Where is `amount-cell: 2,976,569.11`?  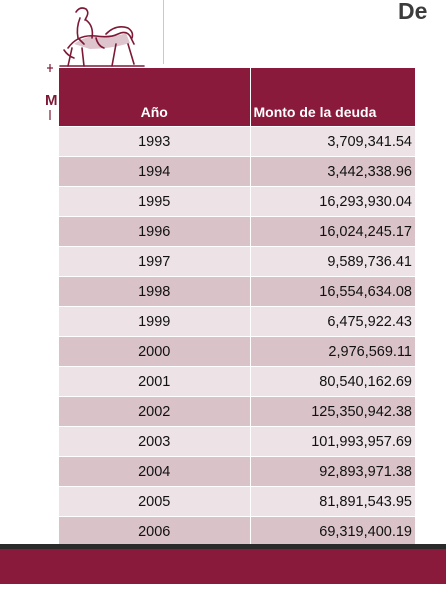 amount-cell: 2,976,569.11 is located at coordinates (332, 351).